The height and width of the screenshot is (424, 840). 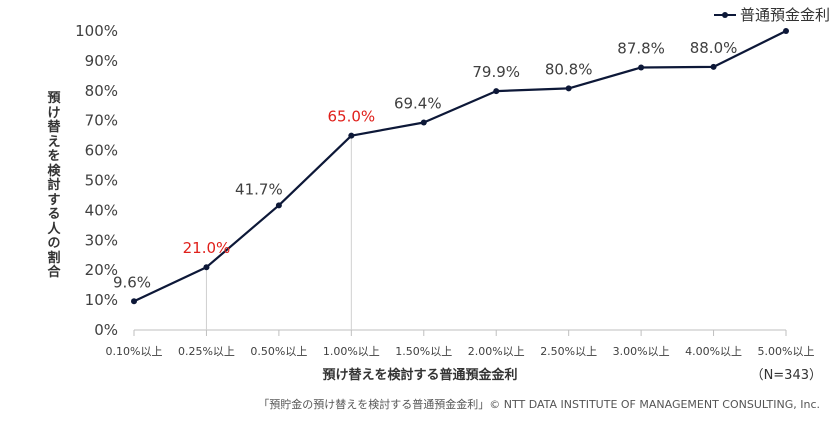 I want to click on x-tick-label: 2.50%以上, so click(x=568, y=351).